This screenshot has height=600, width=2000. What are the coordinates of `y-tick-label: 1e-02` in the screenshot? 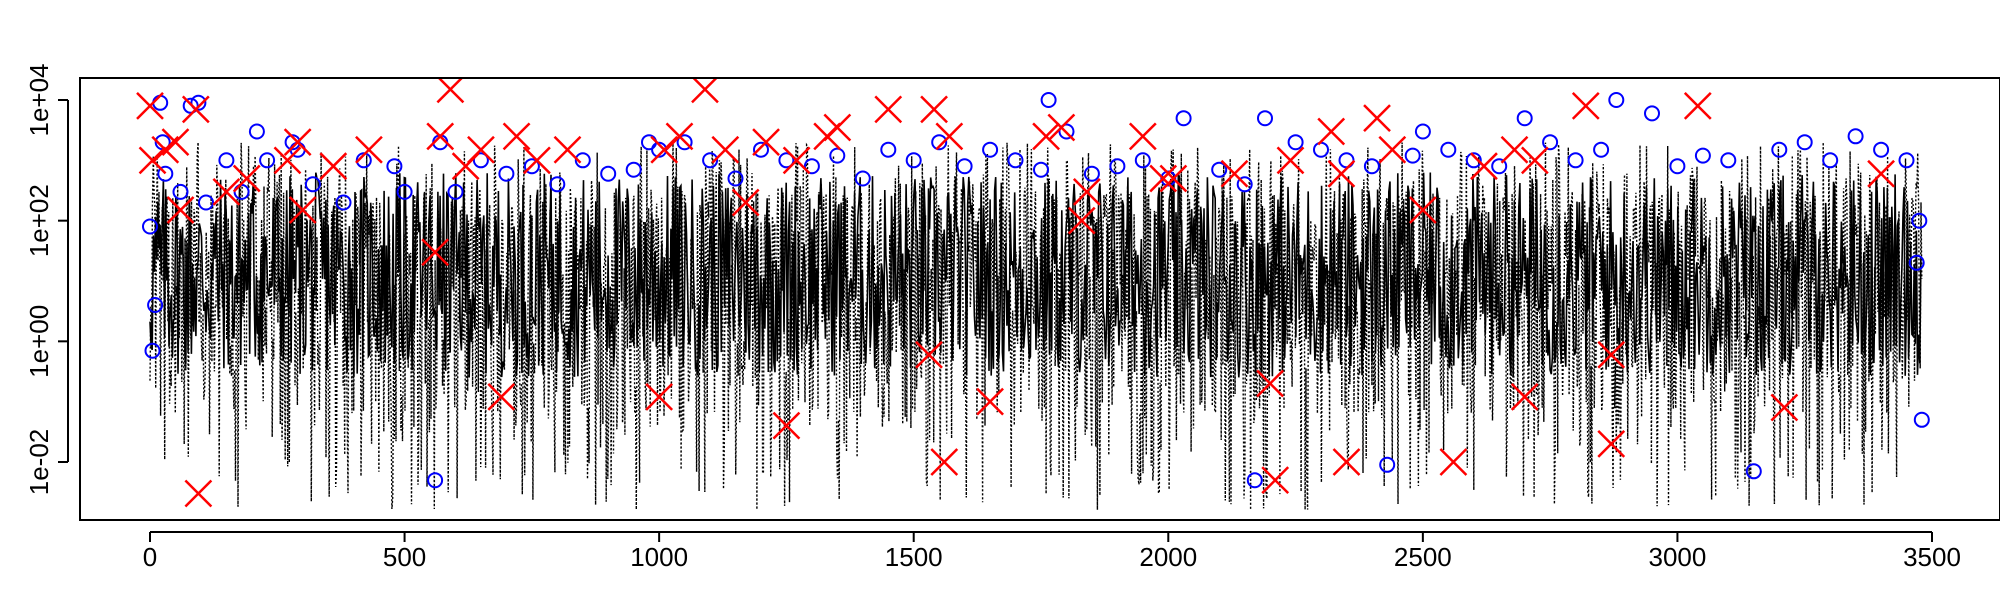 It's located at (39, 462).